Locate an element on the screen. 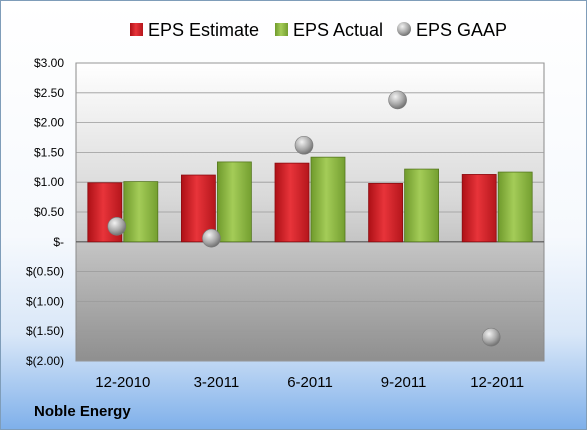  legend-swatch-eps-gaap is located at coordinates (404, 29).